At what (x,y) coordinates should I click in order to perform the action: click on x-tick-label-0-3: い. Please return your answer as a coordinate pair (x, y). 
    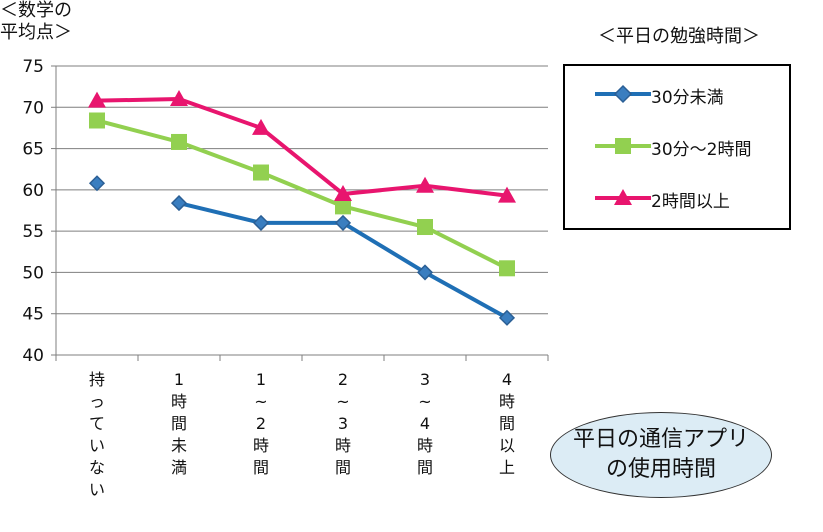
    Looking at the image, I should click on (97, 445).